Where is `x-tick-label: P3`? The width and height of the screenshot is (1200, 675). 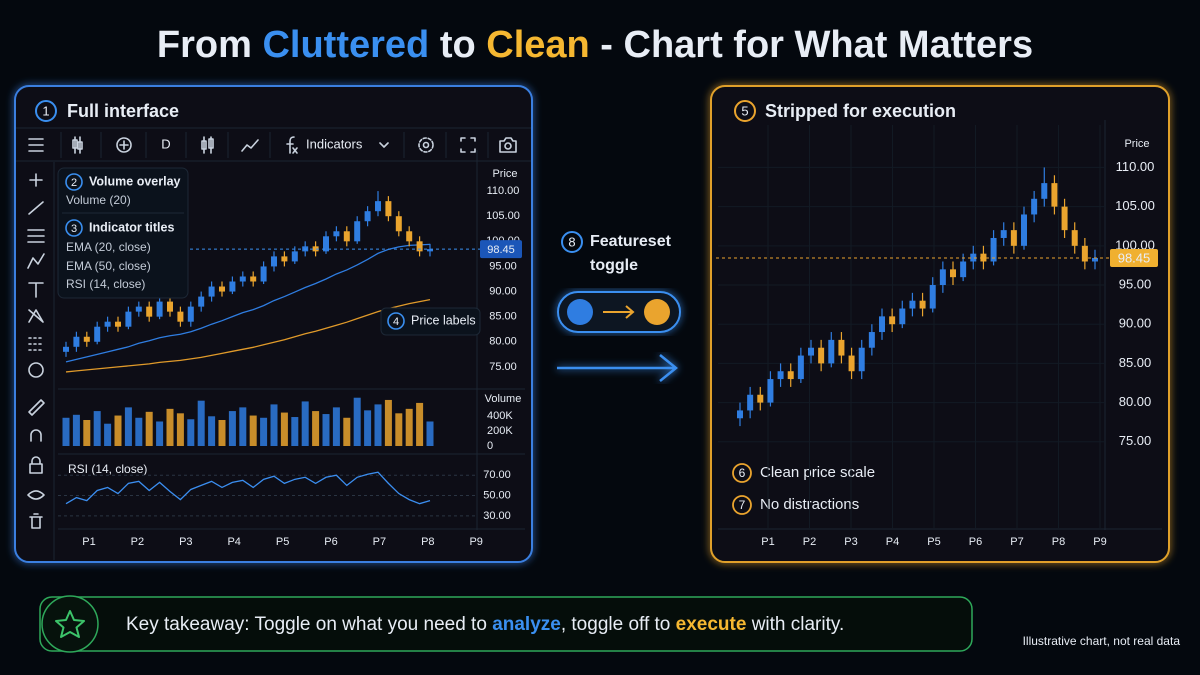
x-tick-label: P3 is located at coordinates (185, 542).